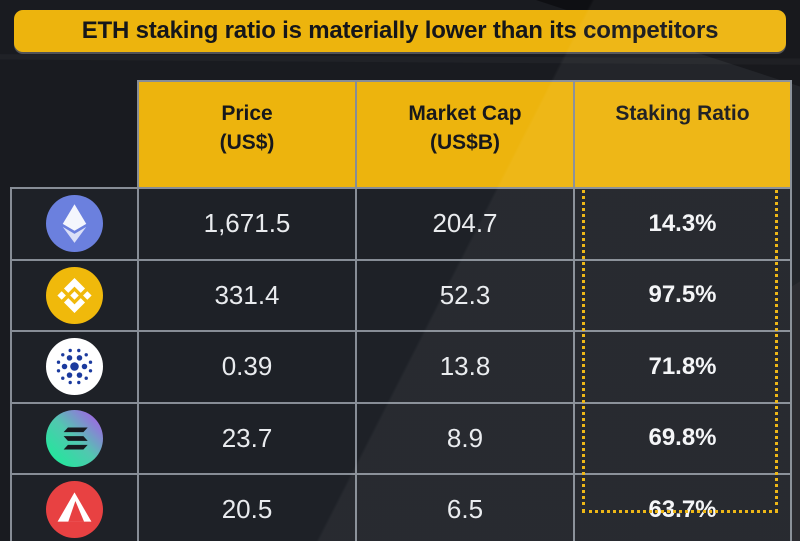  Describe the element at coordinates (682, 507) in the screenshot. I see `staking-ratio-cell: 63.7%` at that location.